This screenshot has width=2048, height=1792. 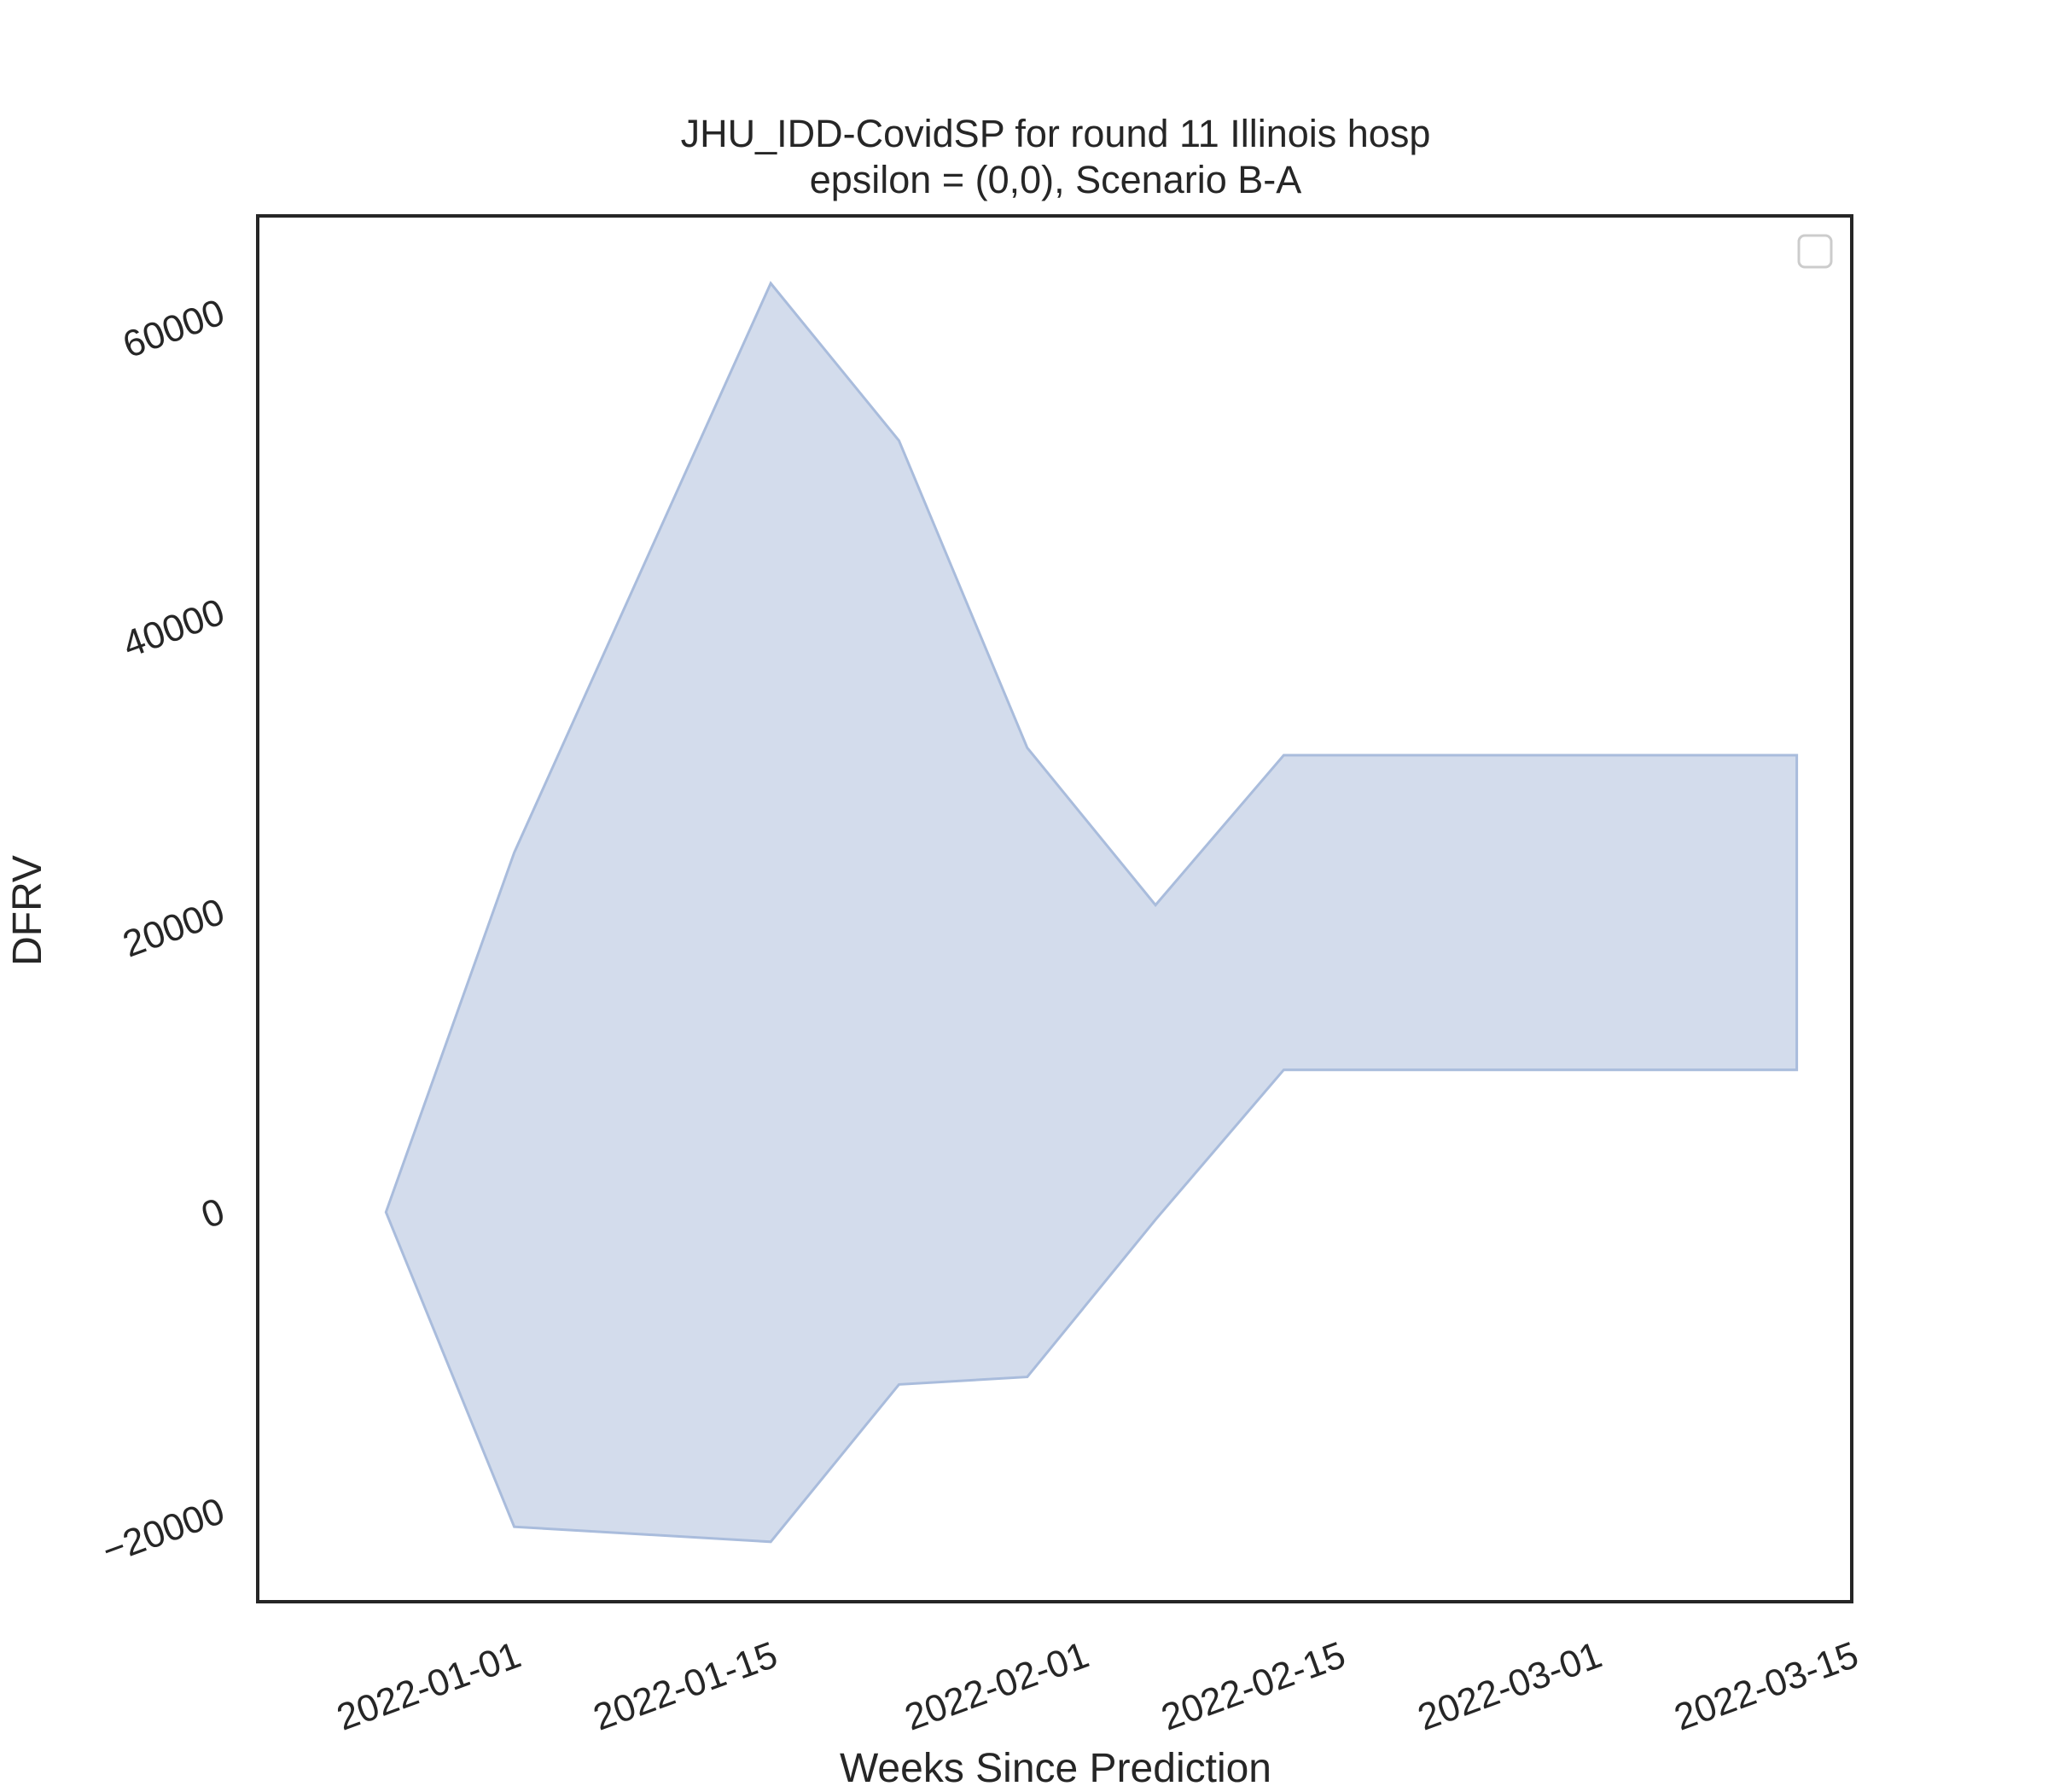 I want to click on y-tick-label-0: −20000, so click(x=163, y=1531).